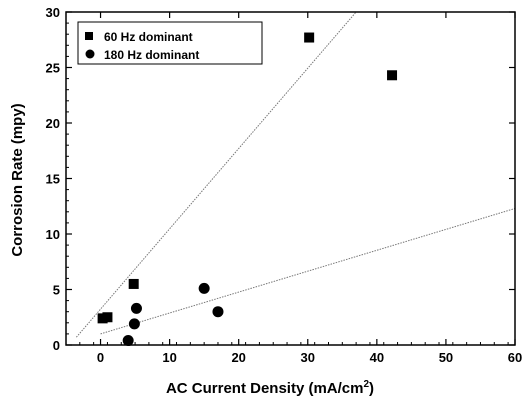 This screenshot has height=409, width=523. What do you see at coordinates (56, 290) in the screenshot?
I see `y-tick-label: 5` at bounding box center [56, 290].